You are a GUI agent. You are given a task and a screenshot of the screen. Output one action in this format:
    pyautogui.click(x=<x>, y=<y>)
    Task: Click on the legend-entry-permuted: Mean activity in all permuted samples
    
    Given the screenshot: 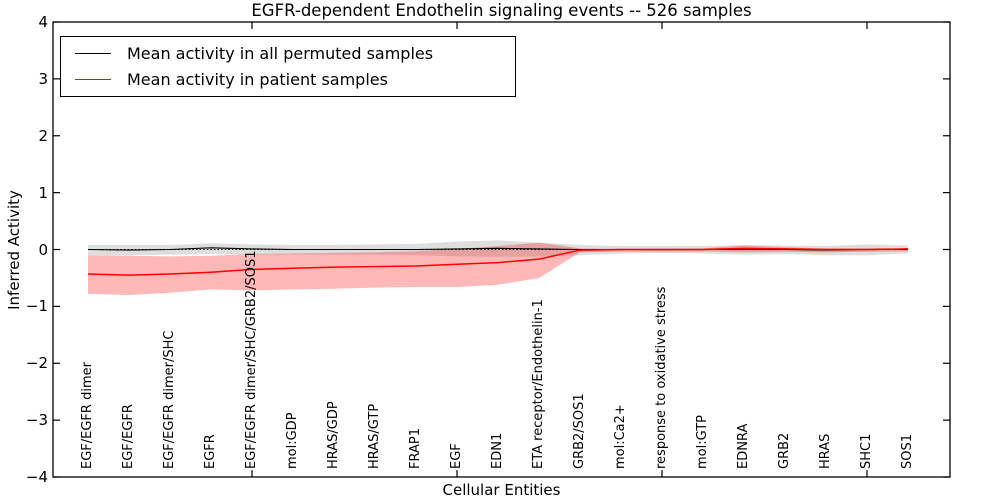 What is the action you would take?
    pyautogui.click(x=288, y=53)
    